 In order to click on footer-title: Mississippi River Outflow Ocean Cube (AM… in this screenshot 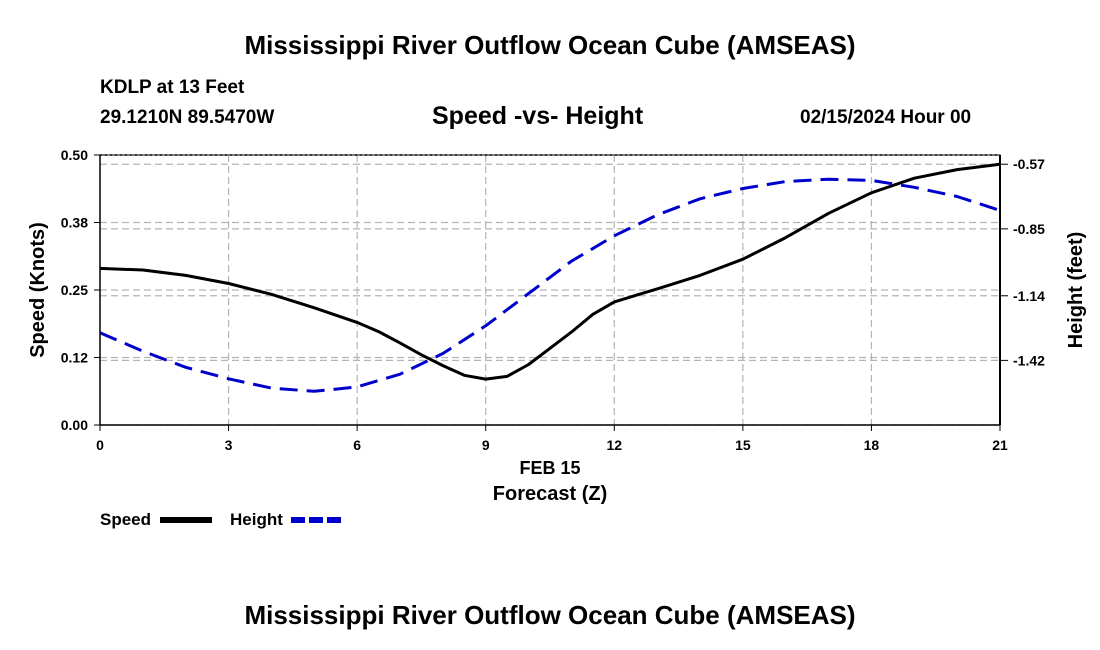, I will do `click(550, 615)`.